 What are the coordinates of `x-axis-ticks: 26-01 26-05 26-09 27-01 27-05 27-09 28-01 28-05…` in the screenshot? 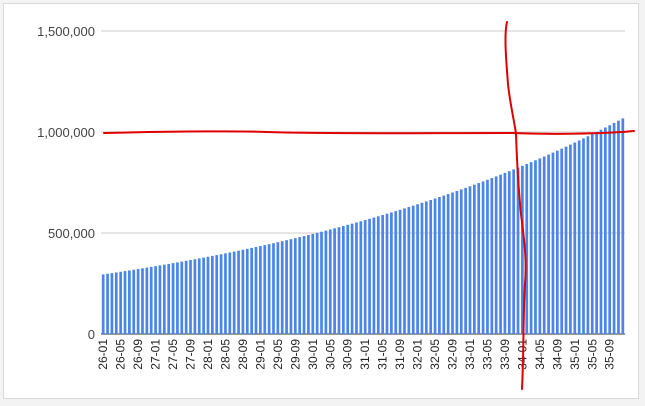 It's located at (356, 354).